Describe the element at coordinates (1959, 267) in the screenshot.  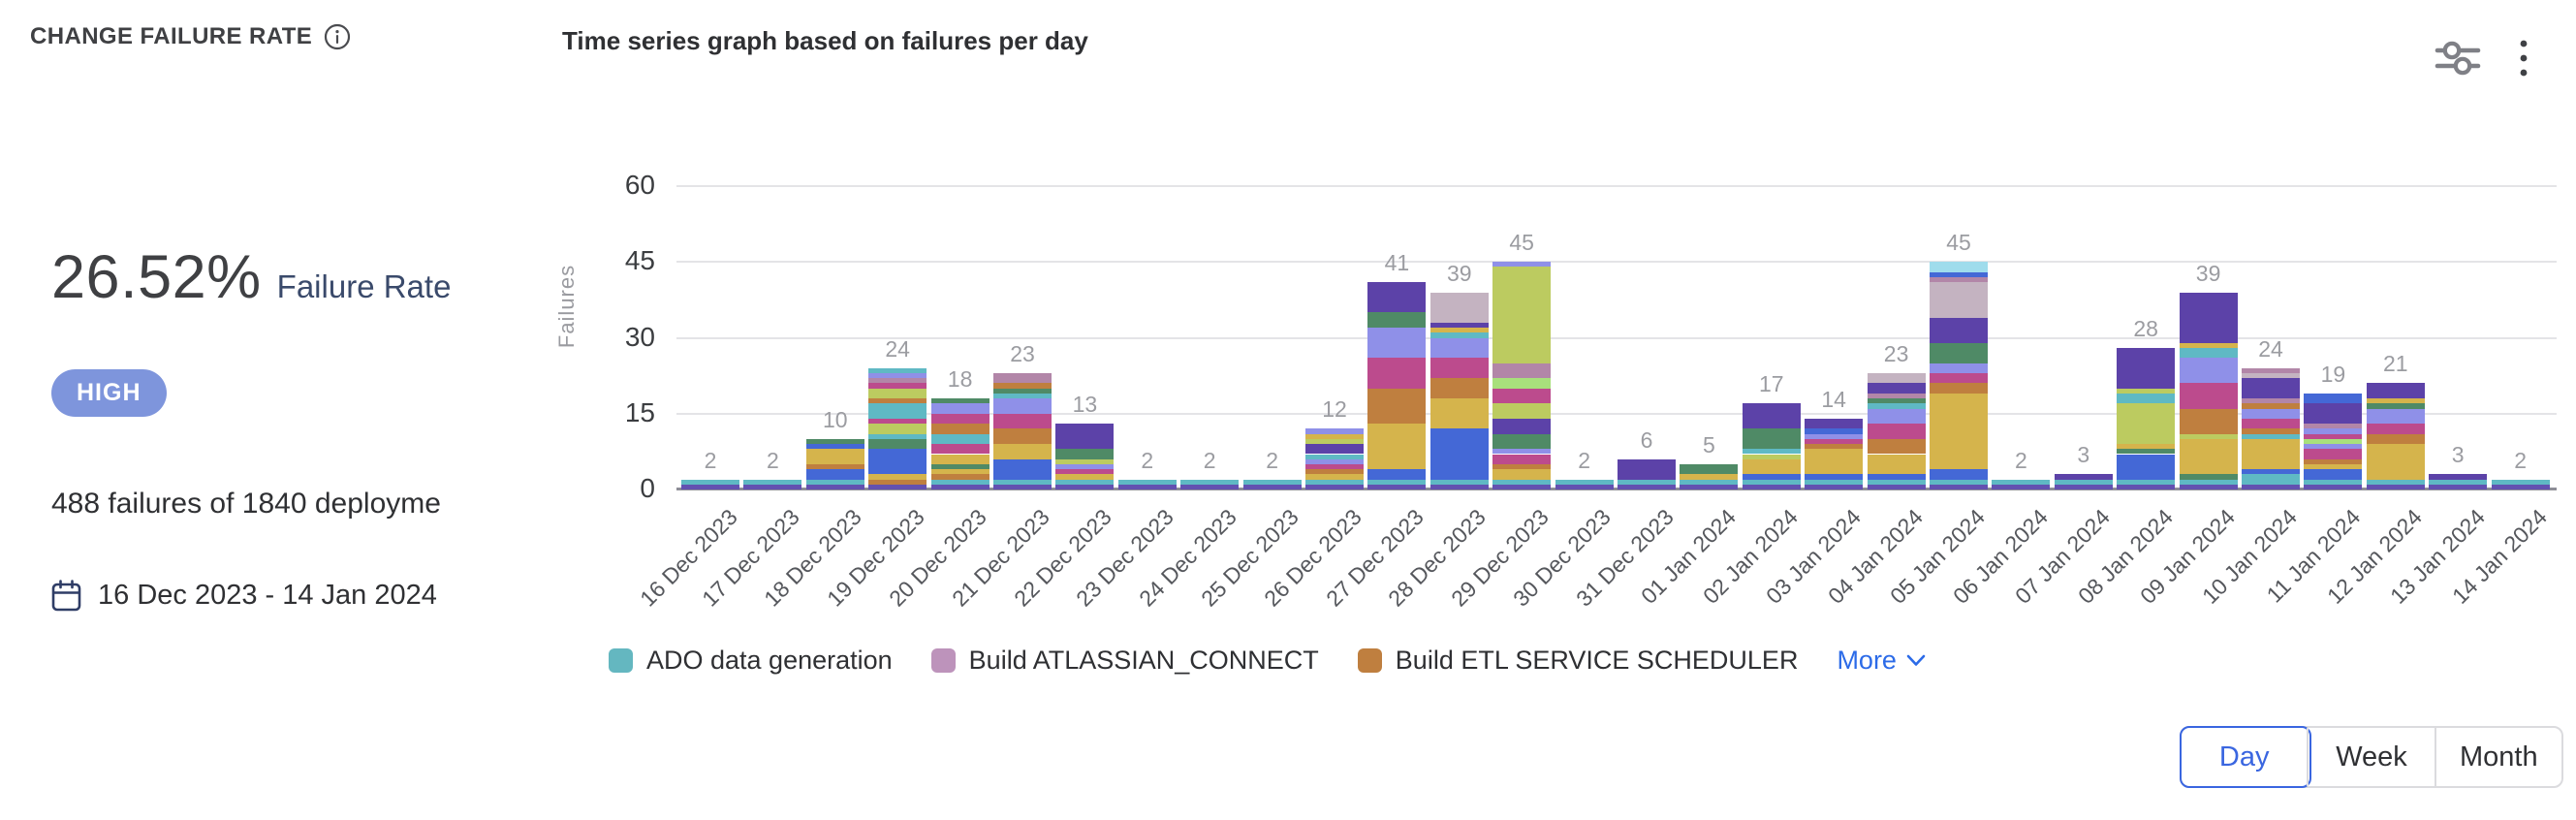
I see `bar-segment-lightcyan` at that location.